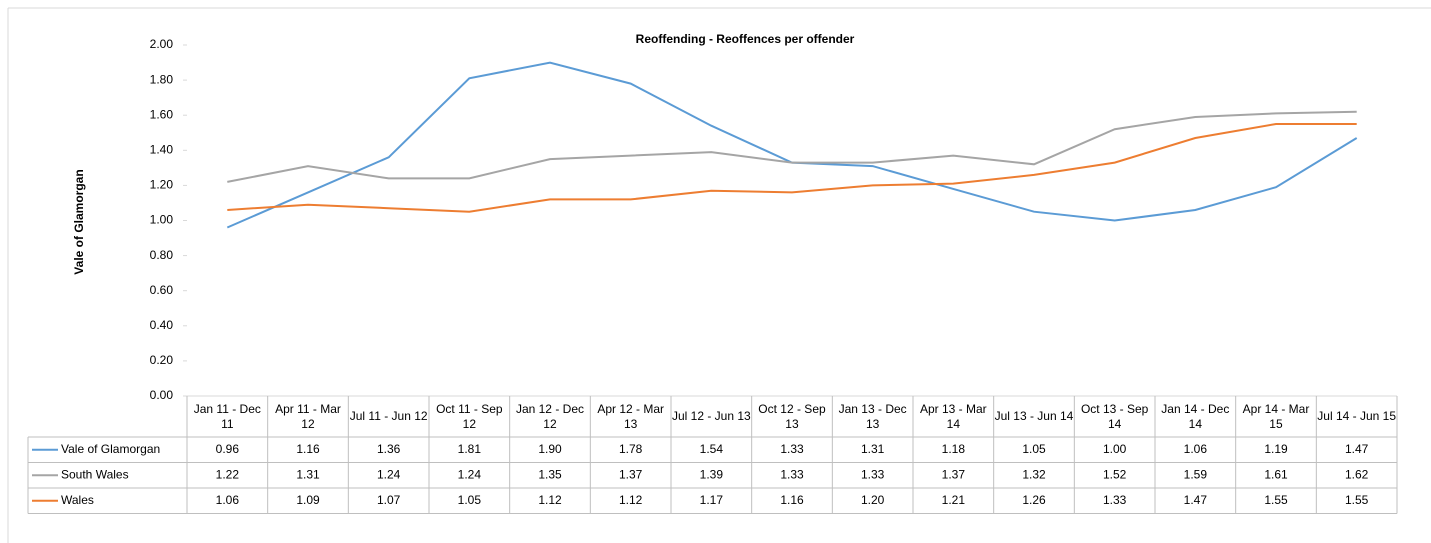 This screenshot has height=543, width=1431. I want to click on x-tick-label: Jul 13 - Jun 14, so click(1034, 416).